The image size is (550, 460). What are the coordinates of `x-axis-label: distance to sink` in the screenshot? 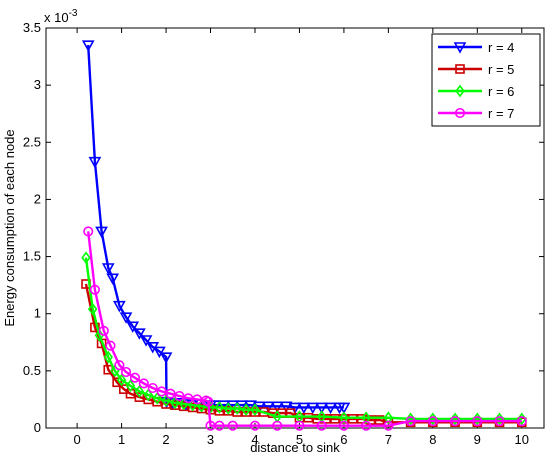 It's located at (295, 447).